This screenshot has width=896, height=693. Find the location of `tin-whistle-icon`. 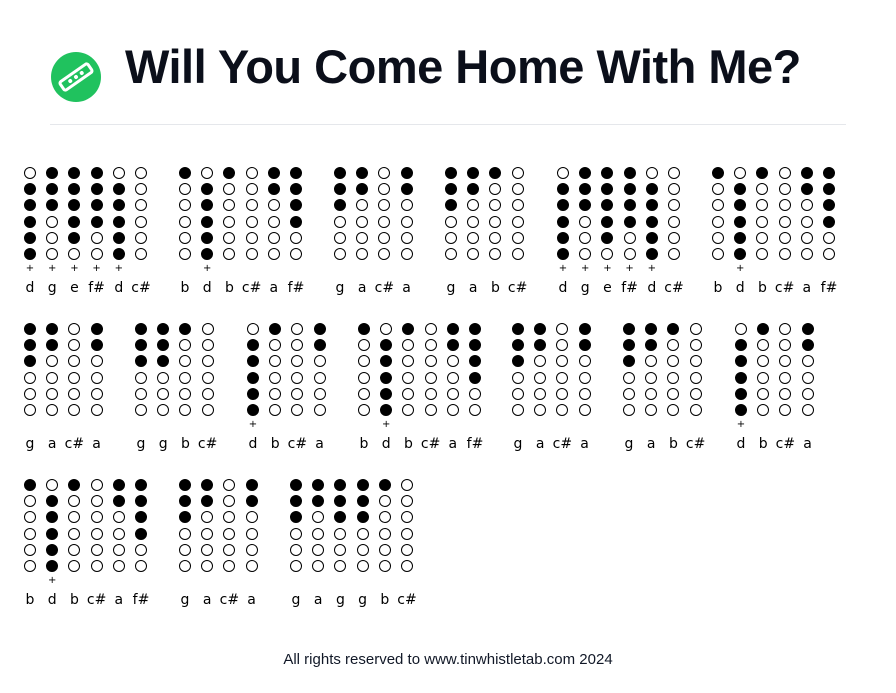

tin-whistle-icon is located at coordinates (76, 77).